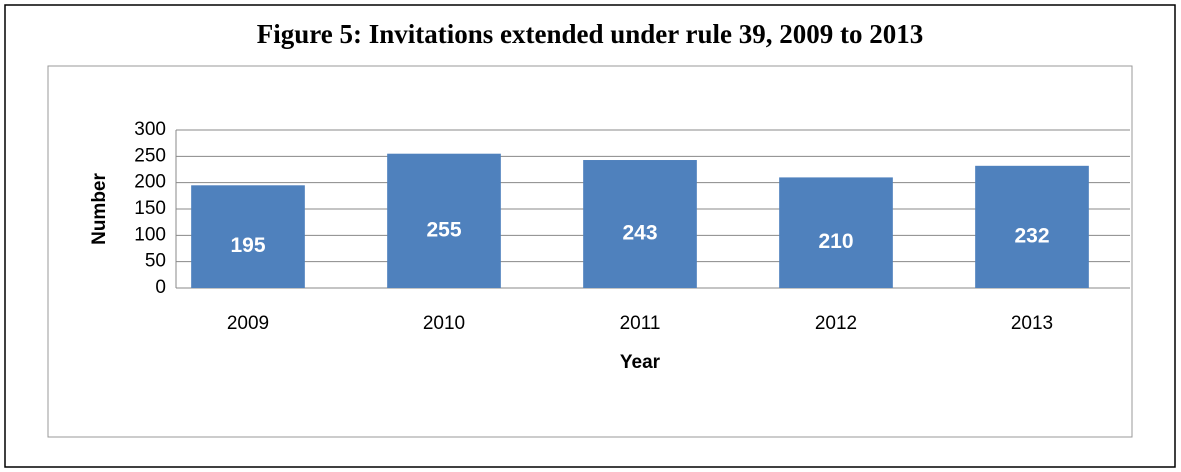 The width and height of the screenshot is (1181, 472). Describe the element at coordinates (836, 323) in the screenshot. I see `x-tick-label: 2012` at that location.